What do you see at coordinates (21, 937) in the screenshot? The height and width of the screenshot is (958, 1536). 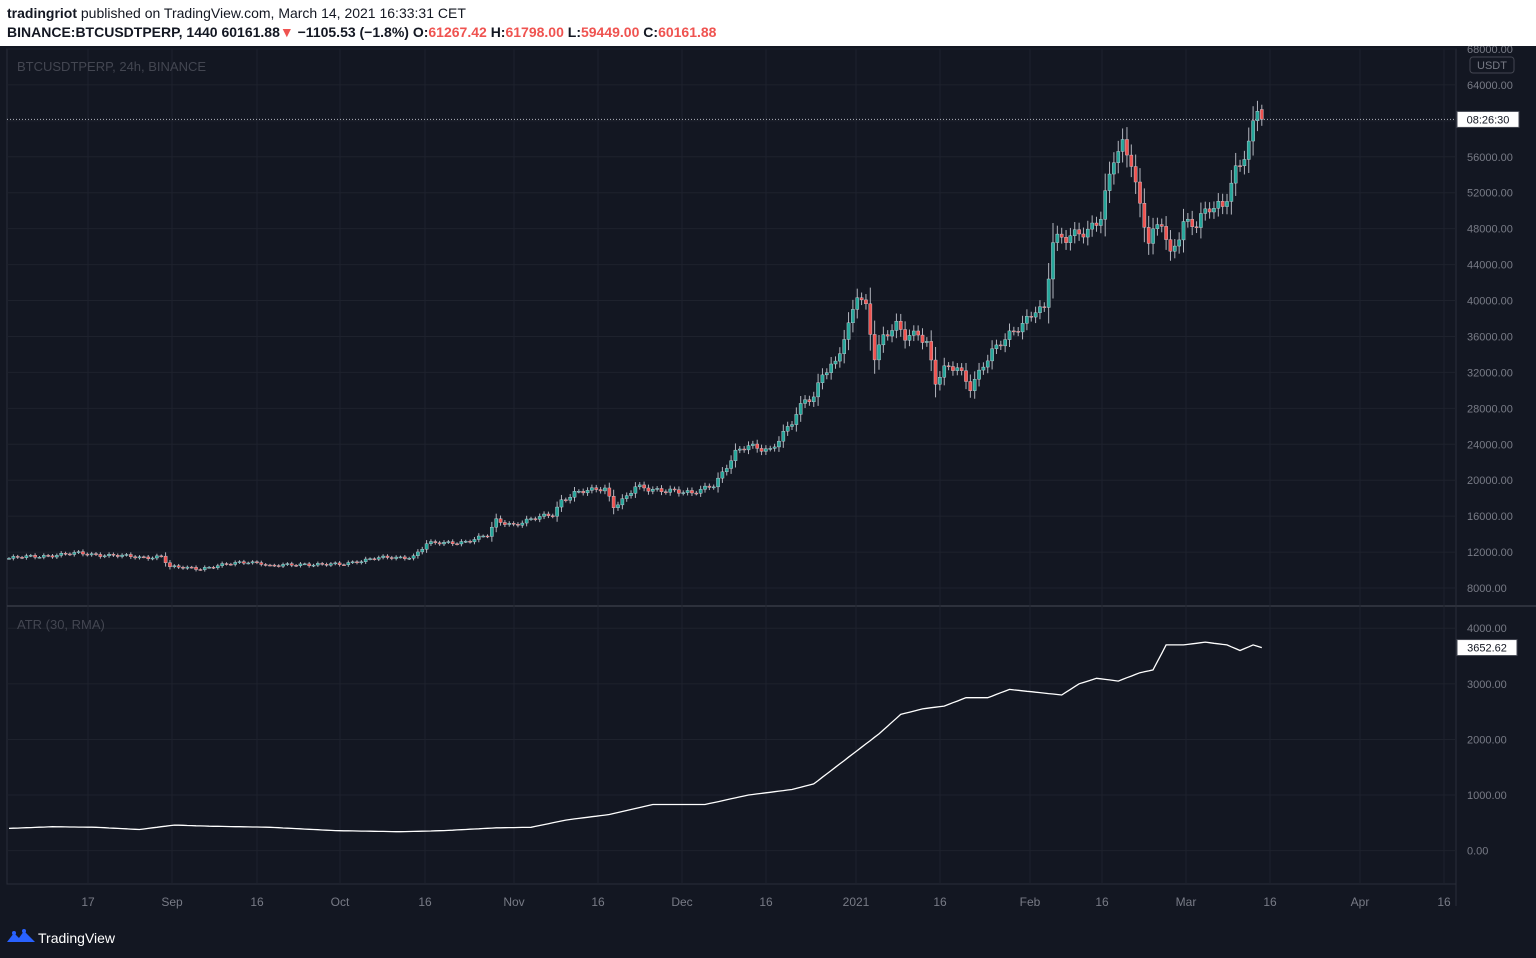 I see `tradingview-logo-icon` at bounding box center [21, 937].